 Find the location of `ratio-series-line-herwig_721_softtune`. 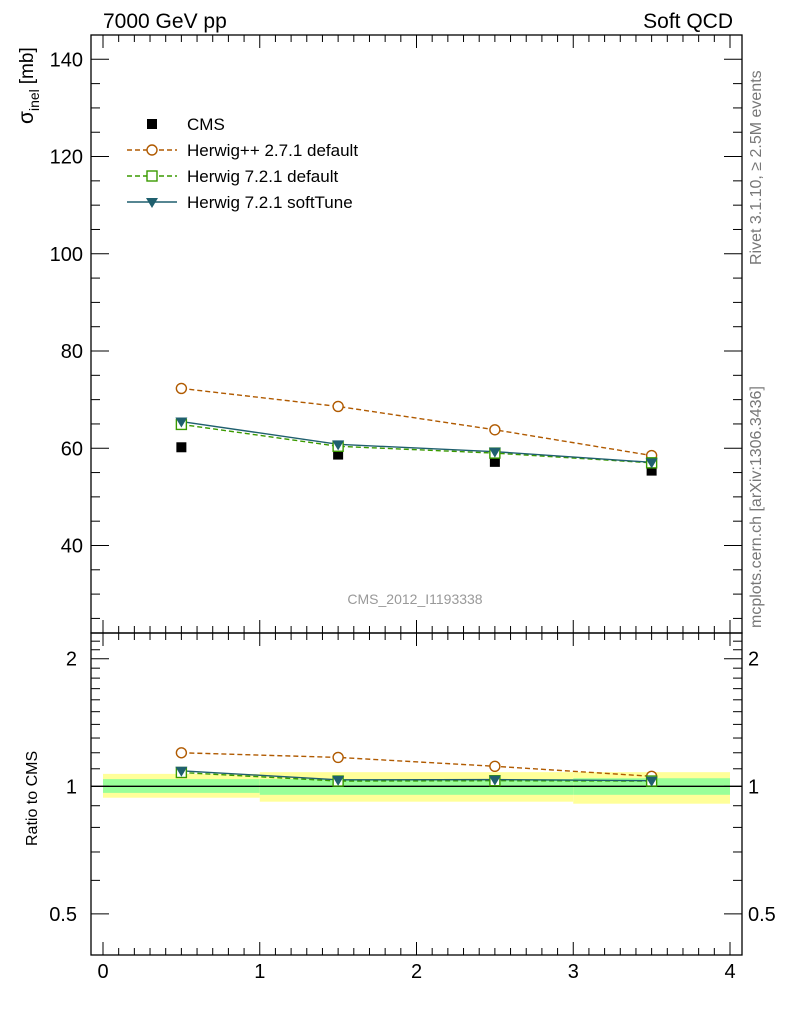

ratio-series-line-herwig_721_softtune is located at coordinates (416, 776).